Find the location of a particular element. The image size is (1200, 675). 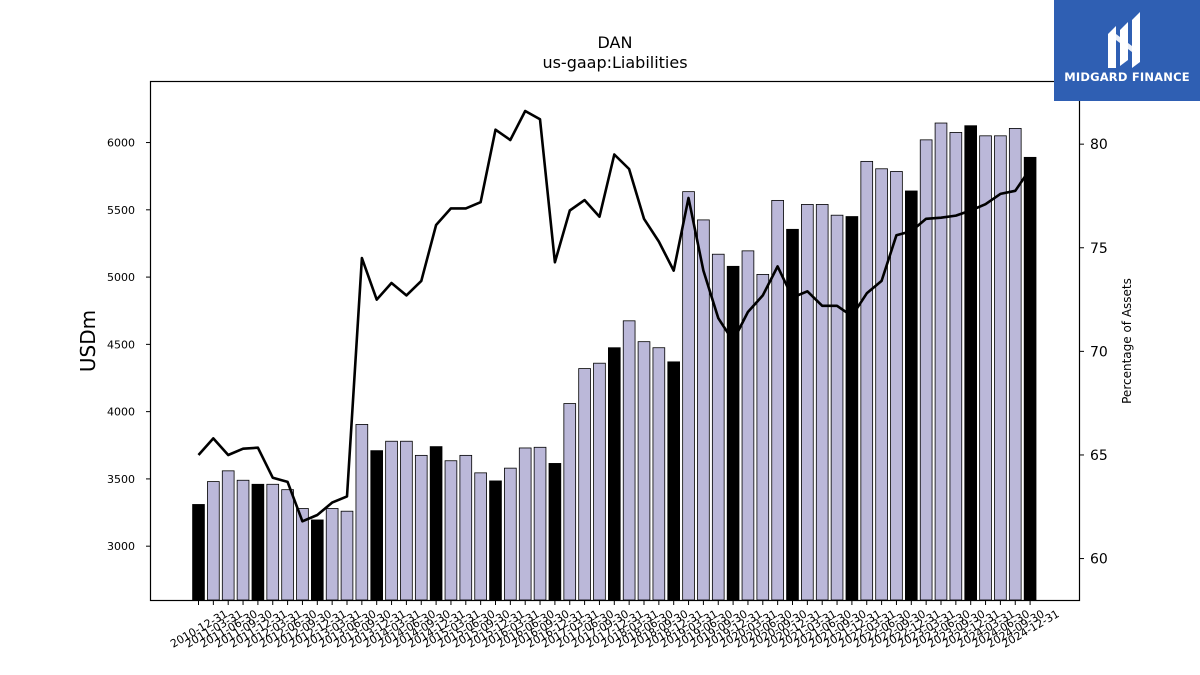

logo-text: MIDGARD FINANCE is located at coordinates (1127, 77).